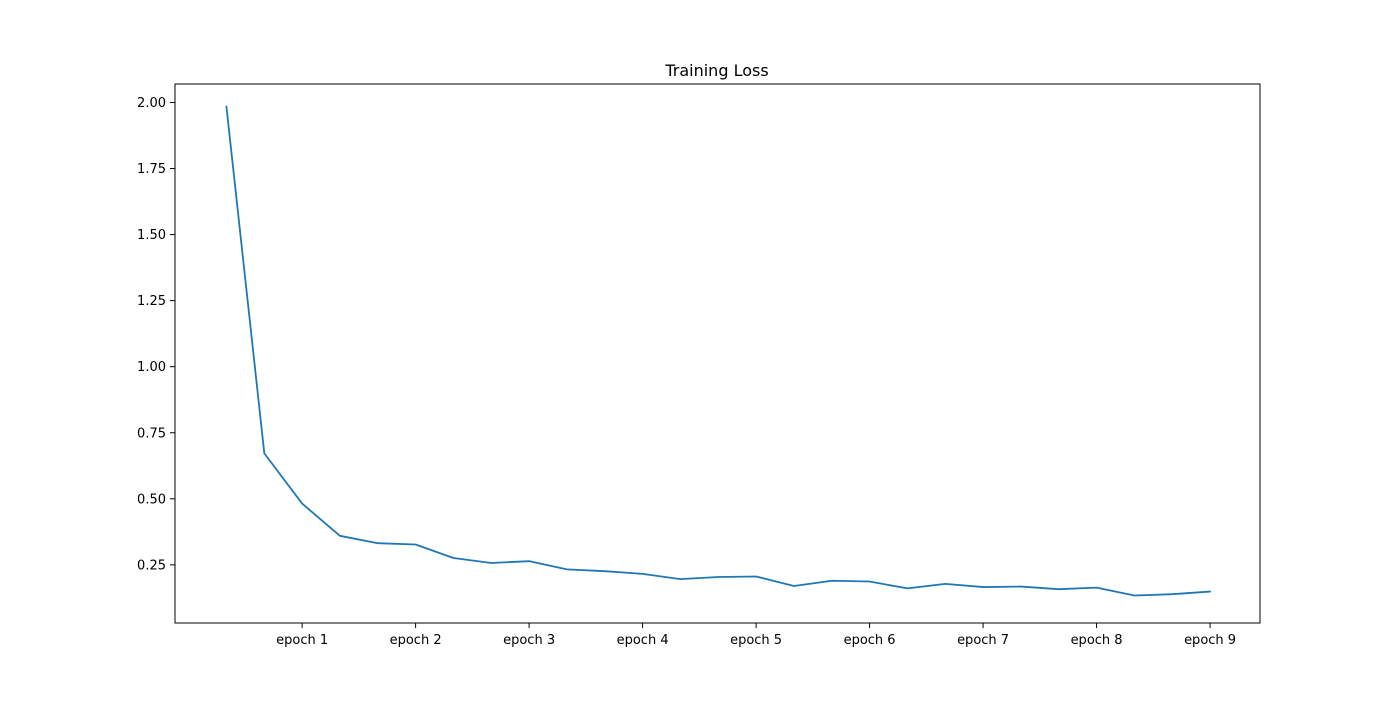 This screenshot has width=1400, height=704. What do you see at coordinates (151, 433) in the screenshot?
I see `y-tick-label: 0.75` at bounding box center [151, 433].